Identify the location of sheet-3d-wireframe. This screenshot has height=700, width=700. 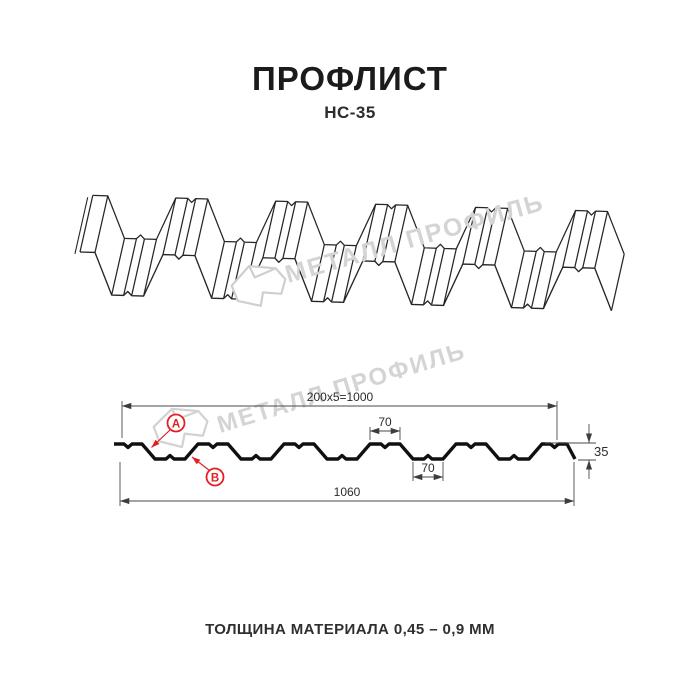
(349, 252).